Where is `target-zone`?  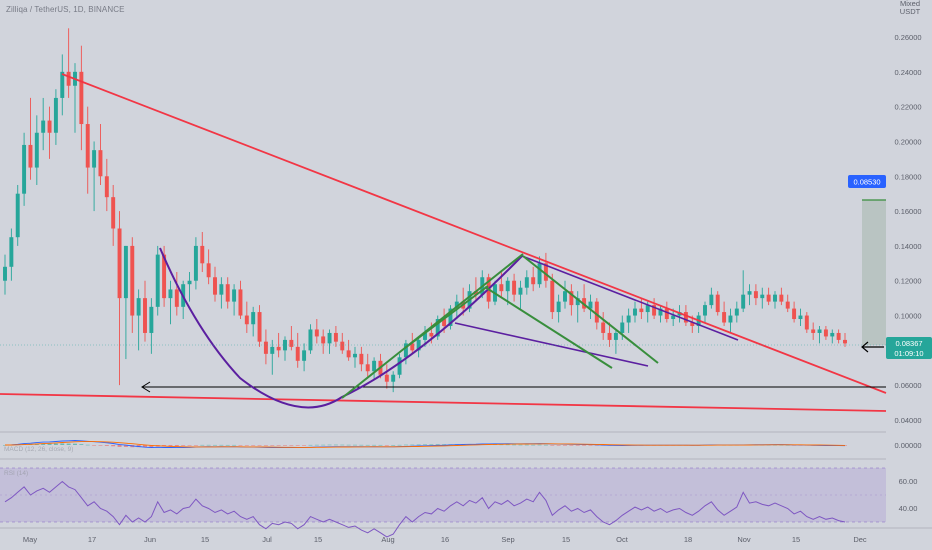 target-zone is located at coordinates (874, 272).